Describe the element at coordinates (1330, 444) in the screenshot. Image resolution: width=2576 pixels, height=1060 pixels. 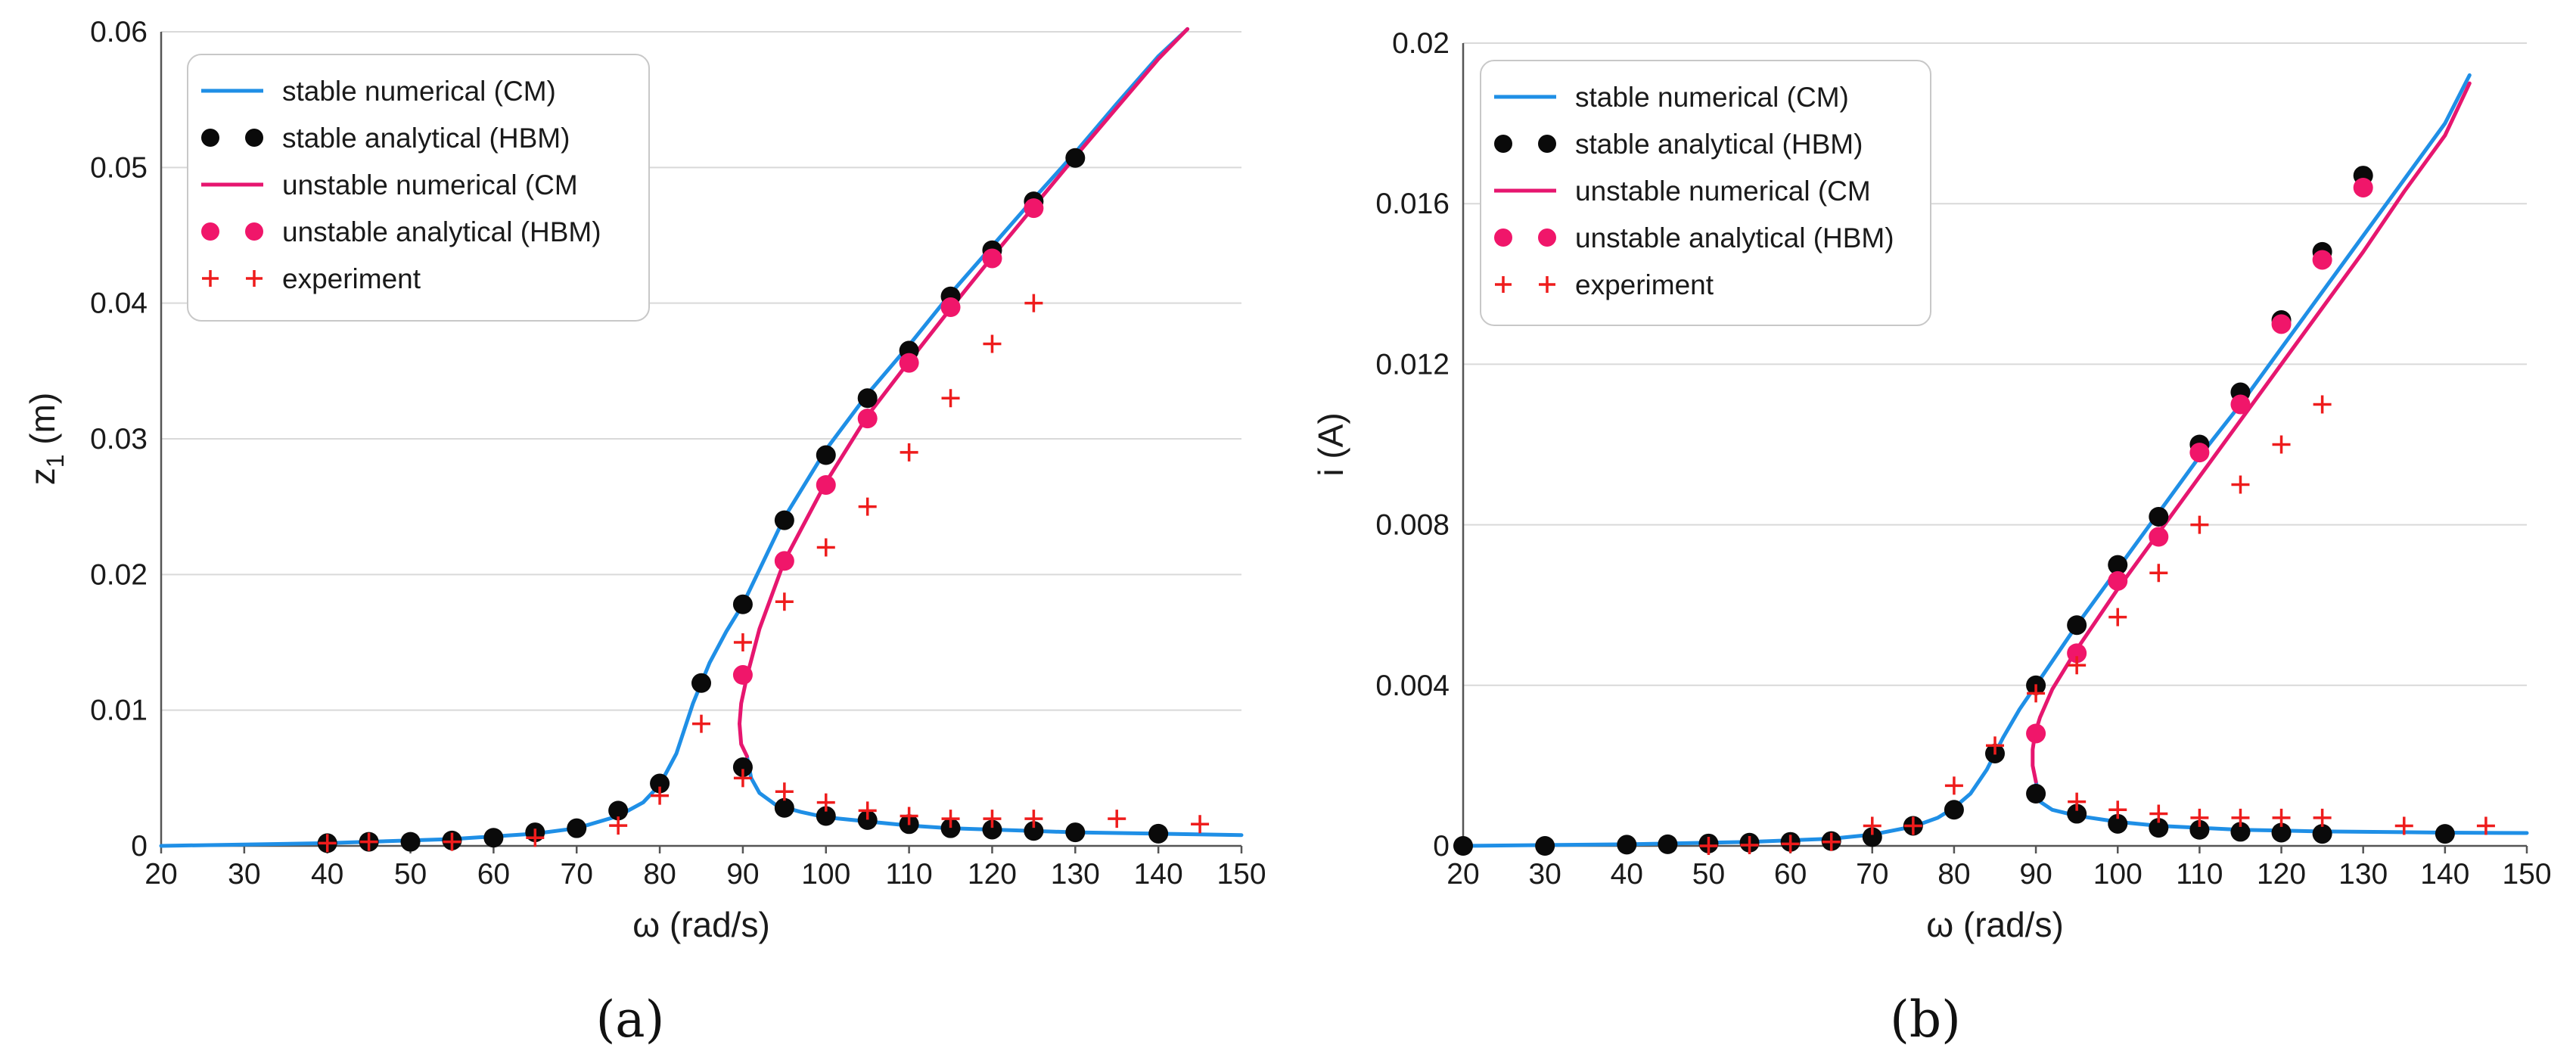
I see `y-axis-label-main: i (A)` at that location.